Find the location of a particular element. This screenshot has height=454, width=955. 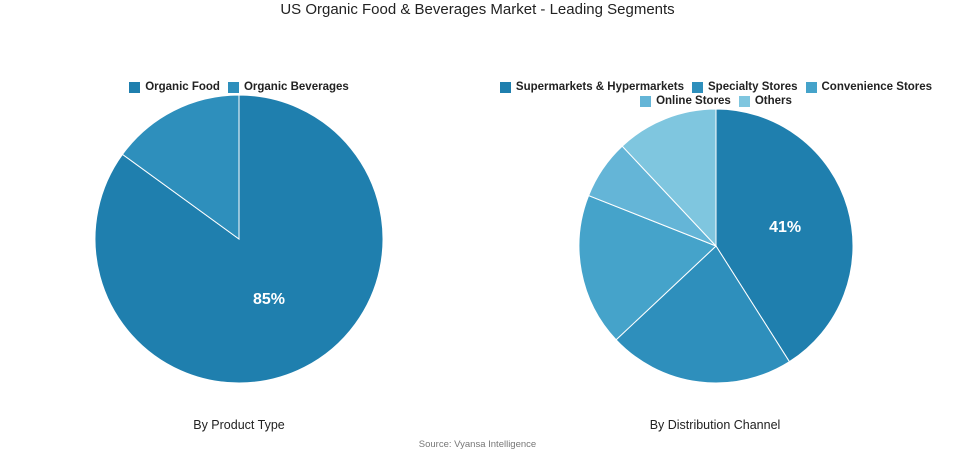

legend-item: Supermarkets & Hypermarkets is located at coordinates (592, 87).